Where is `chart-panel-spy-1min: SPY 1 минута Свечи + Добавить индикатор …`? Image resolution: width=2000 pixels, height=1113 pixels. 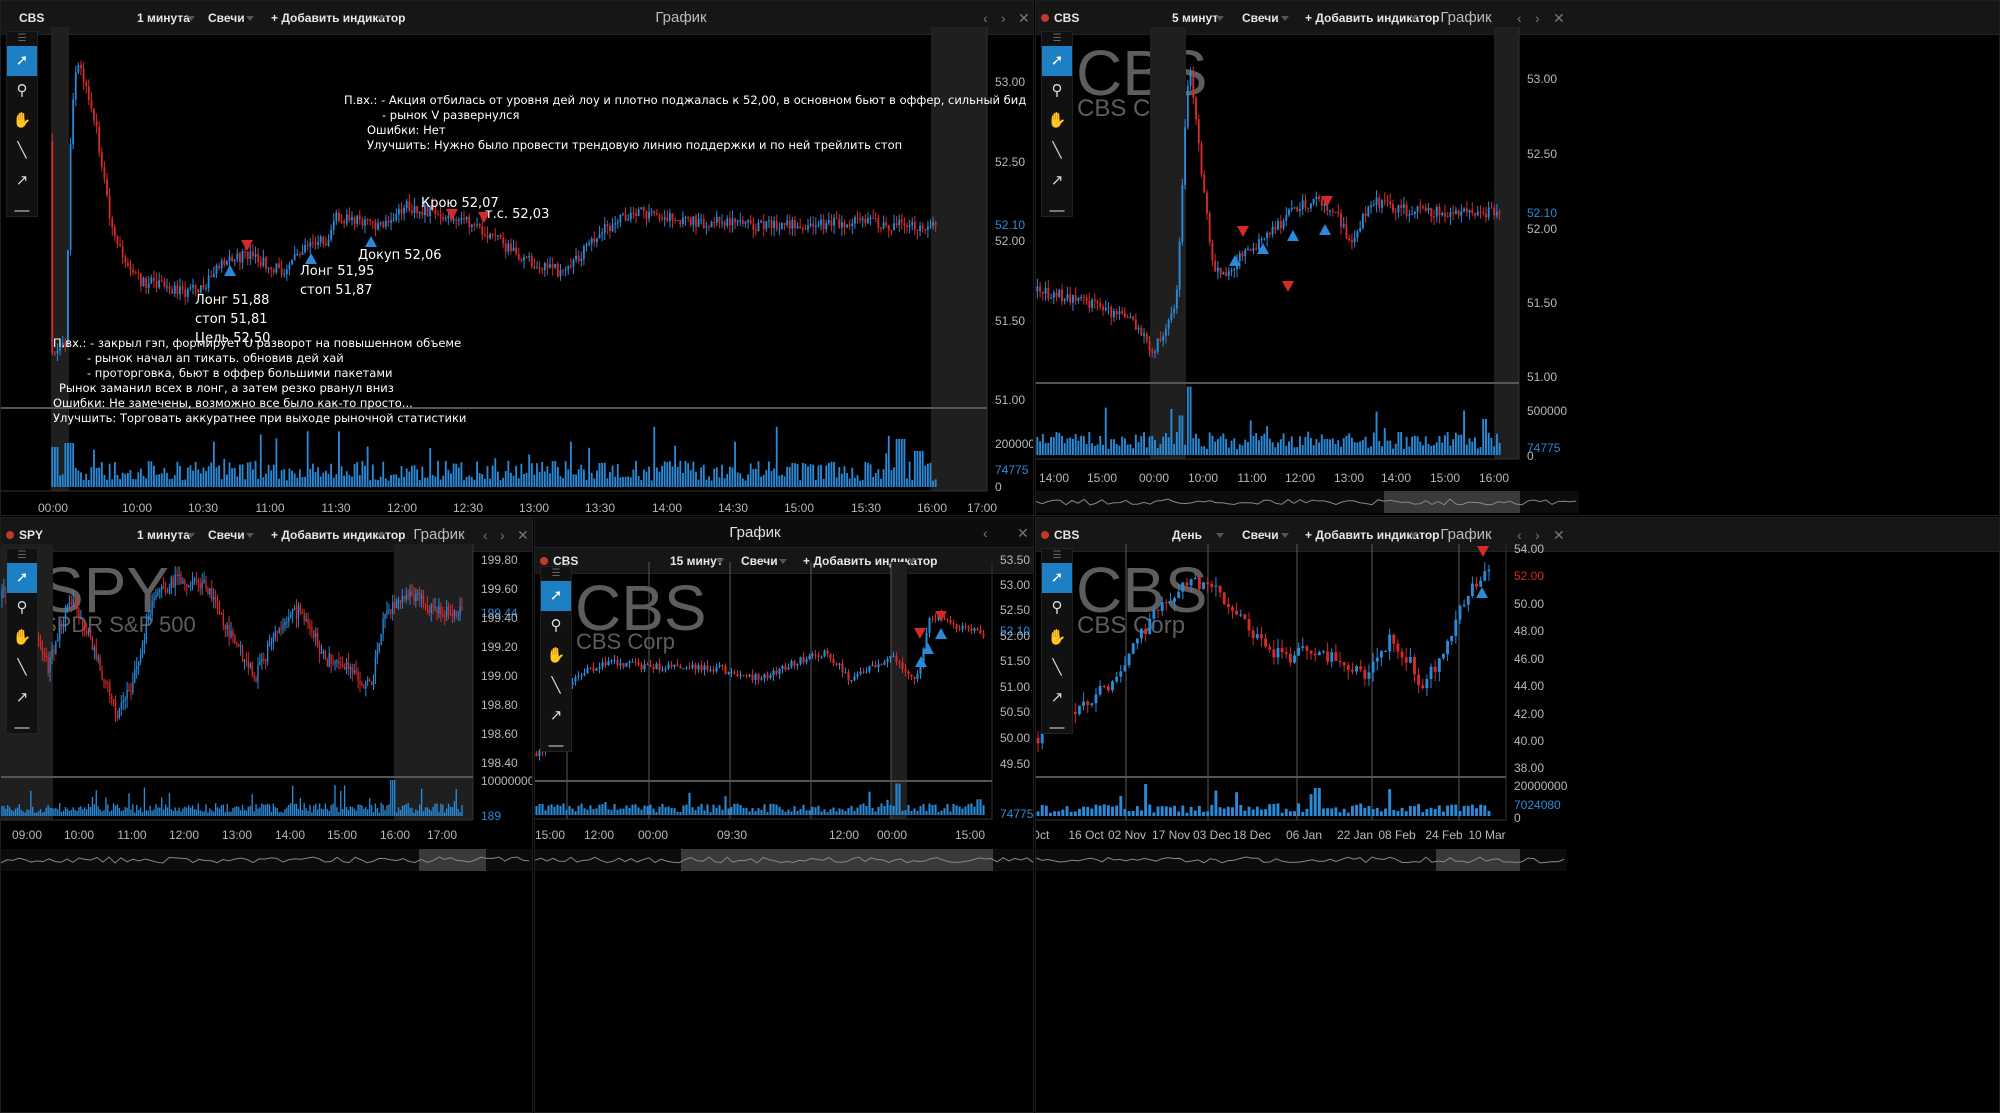
chart-panel-spy-1min: SPY 1 минута Свечи + Добавить индикатор … is located at coordinates (266, 815).